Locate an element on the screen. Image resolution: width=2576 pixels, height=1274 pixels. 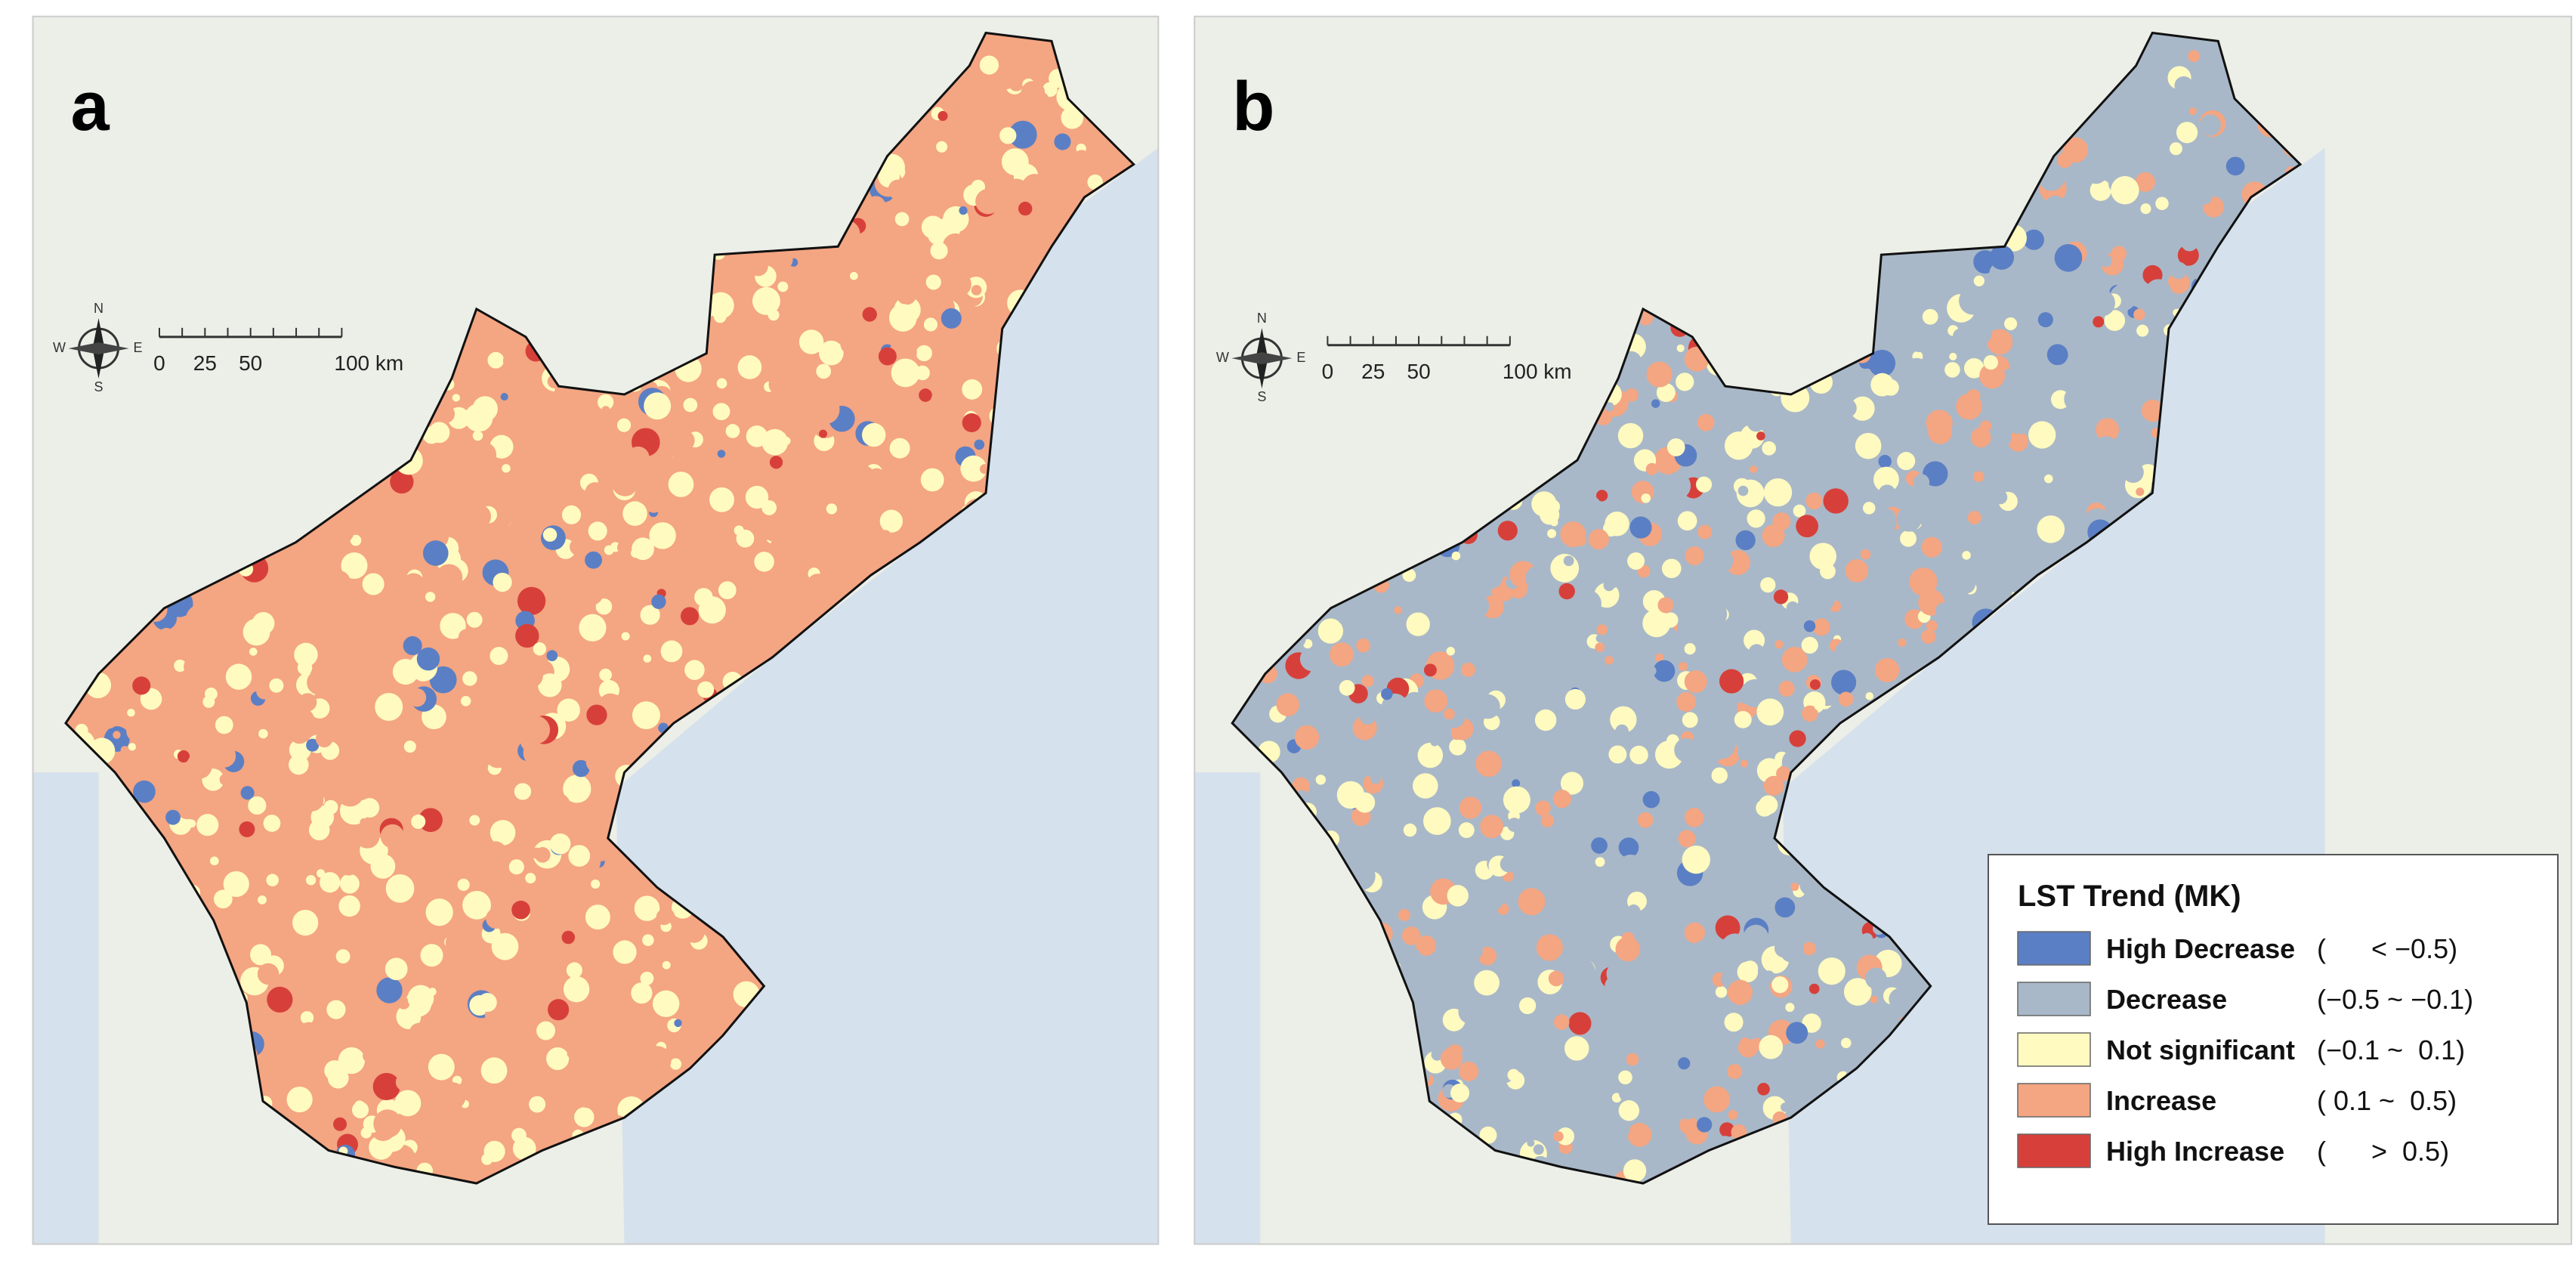
legend-range: ( < −0.5) is located at coordinates (2387, 948).